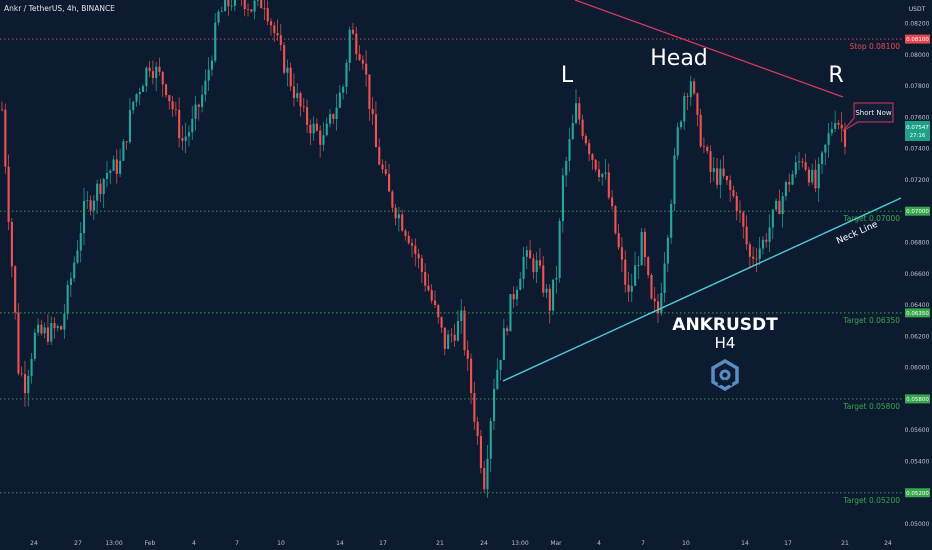  I want to click on neck-line, so click(702, 289).